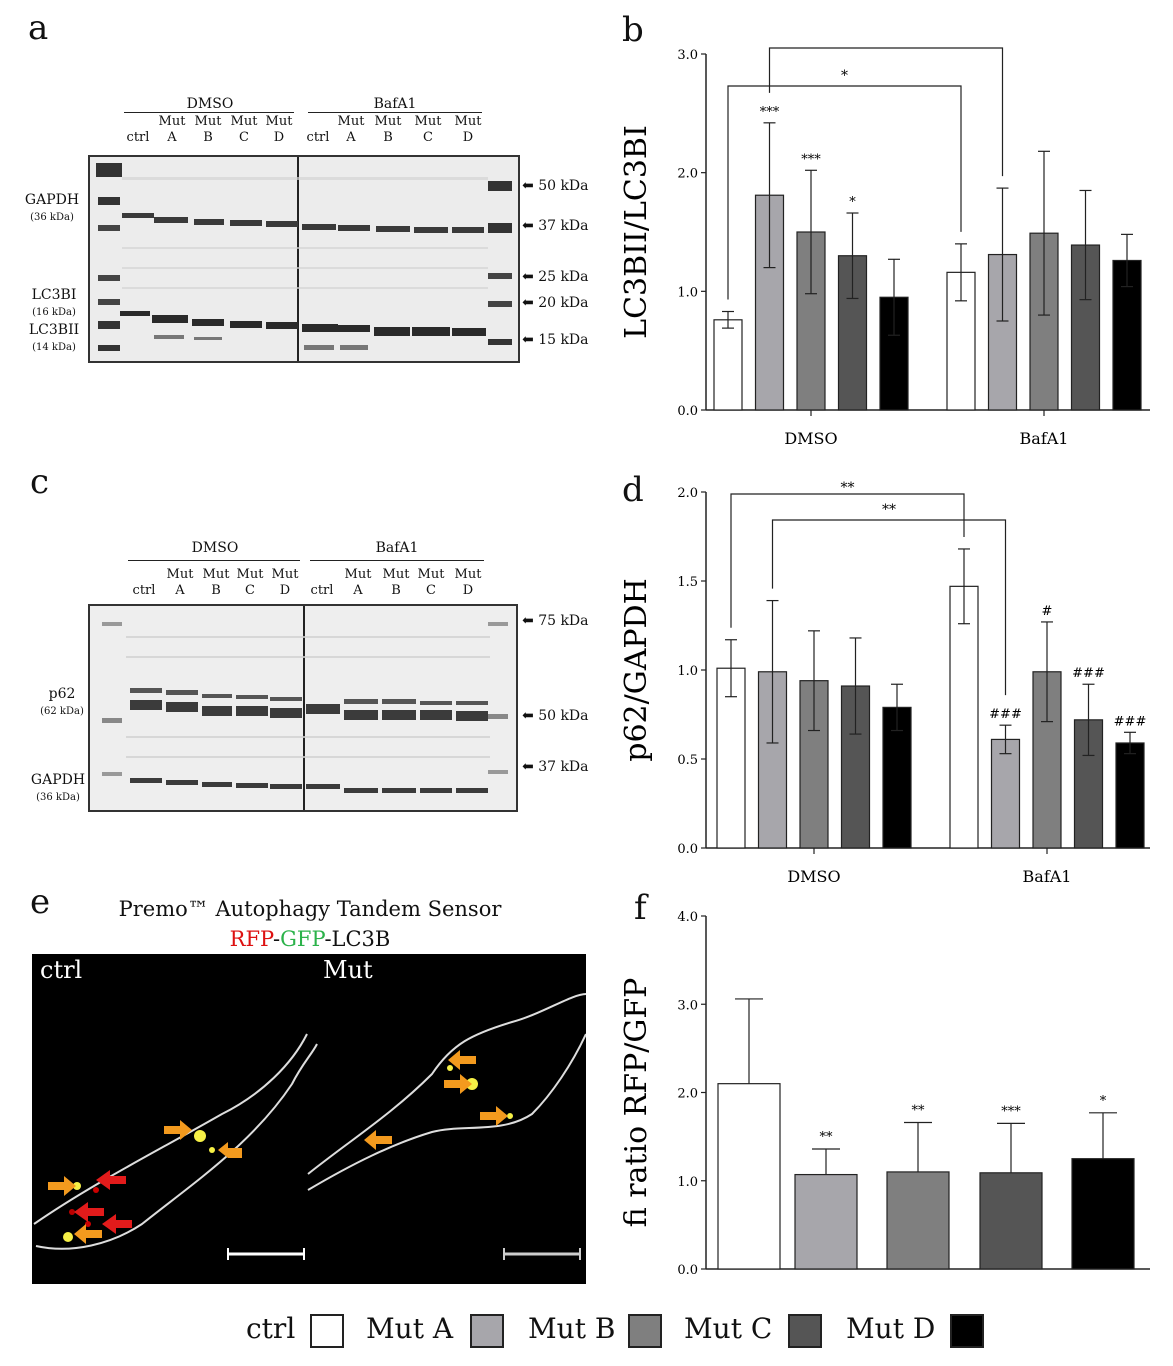  What do you see at coordinates (61, 970) in the screenshot?
I see `micro-label-ctrl: ctrl` at bounding box center [61, 970].